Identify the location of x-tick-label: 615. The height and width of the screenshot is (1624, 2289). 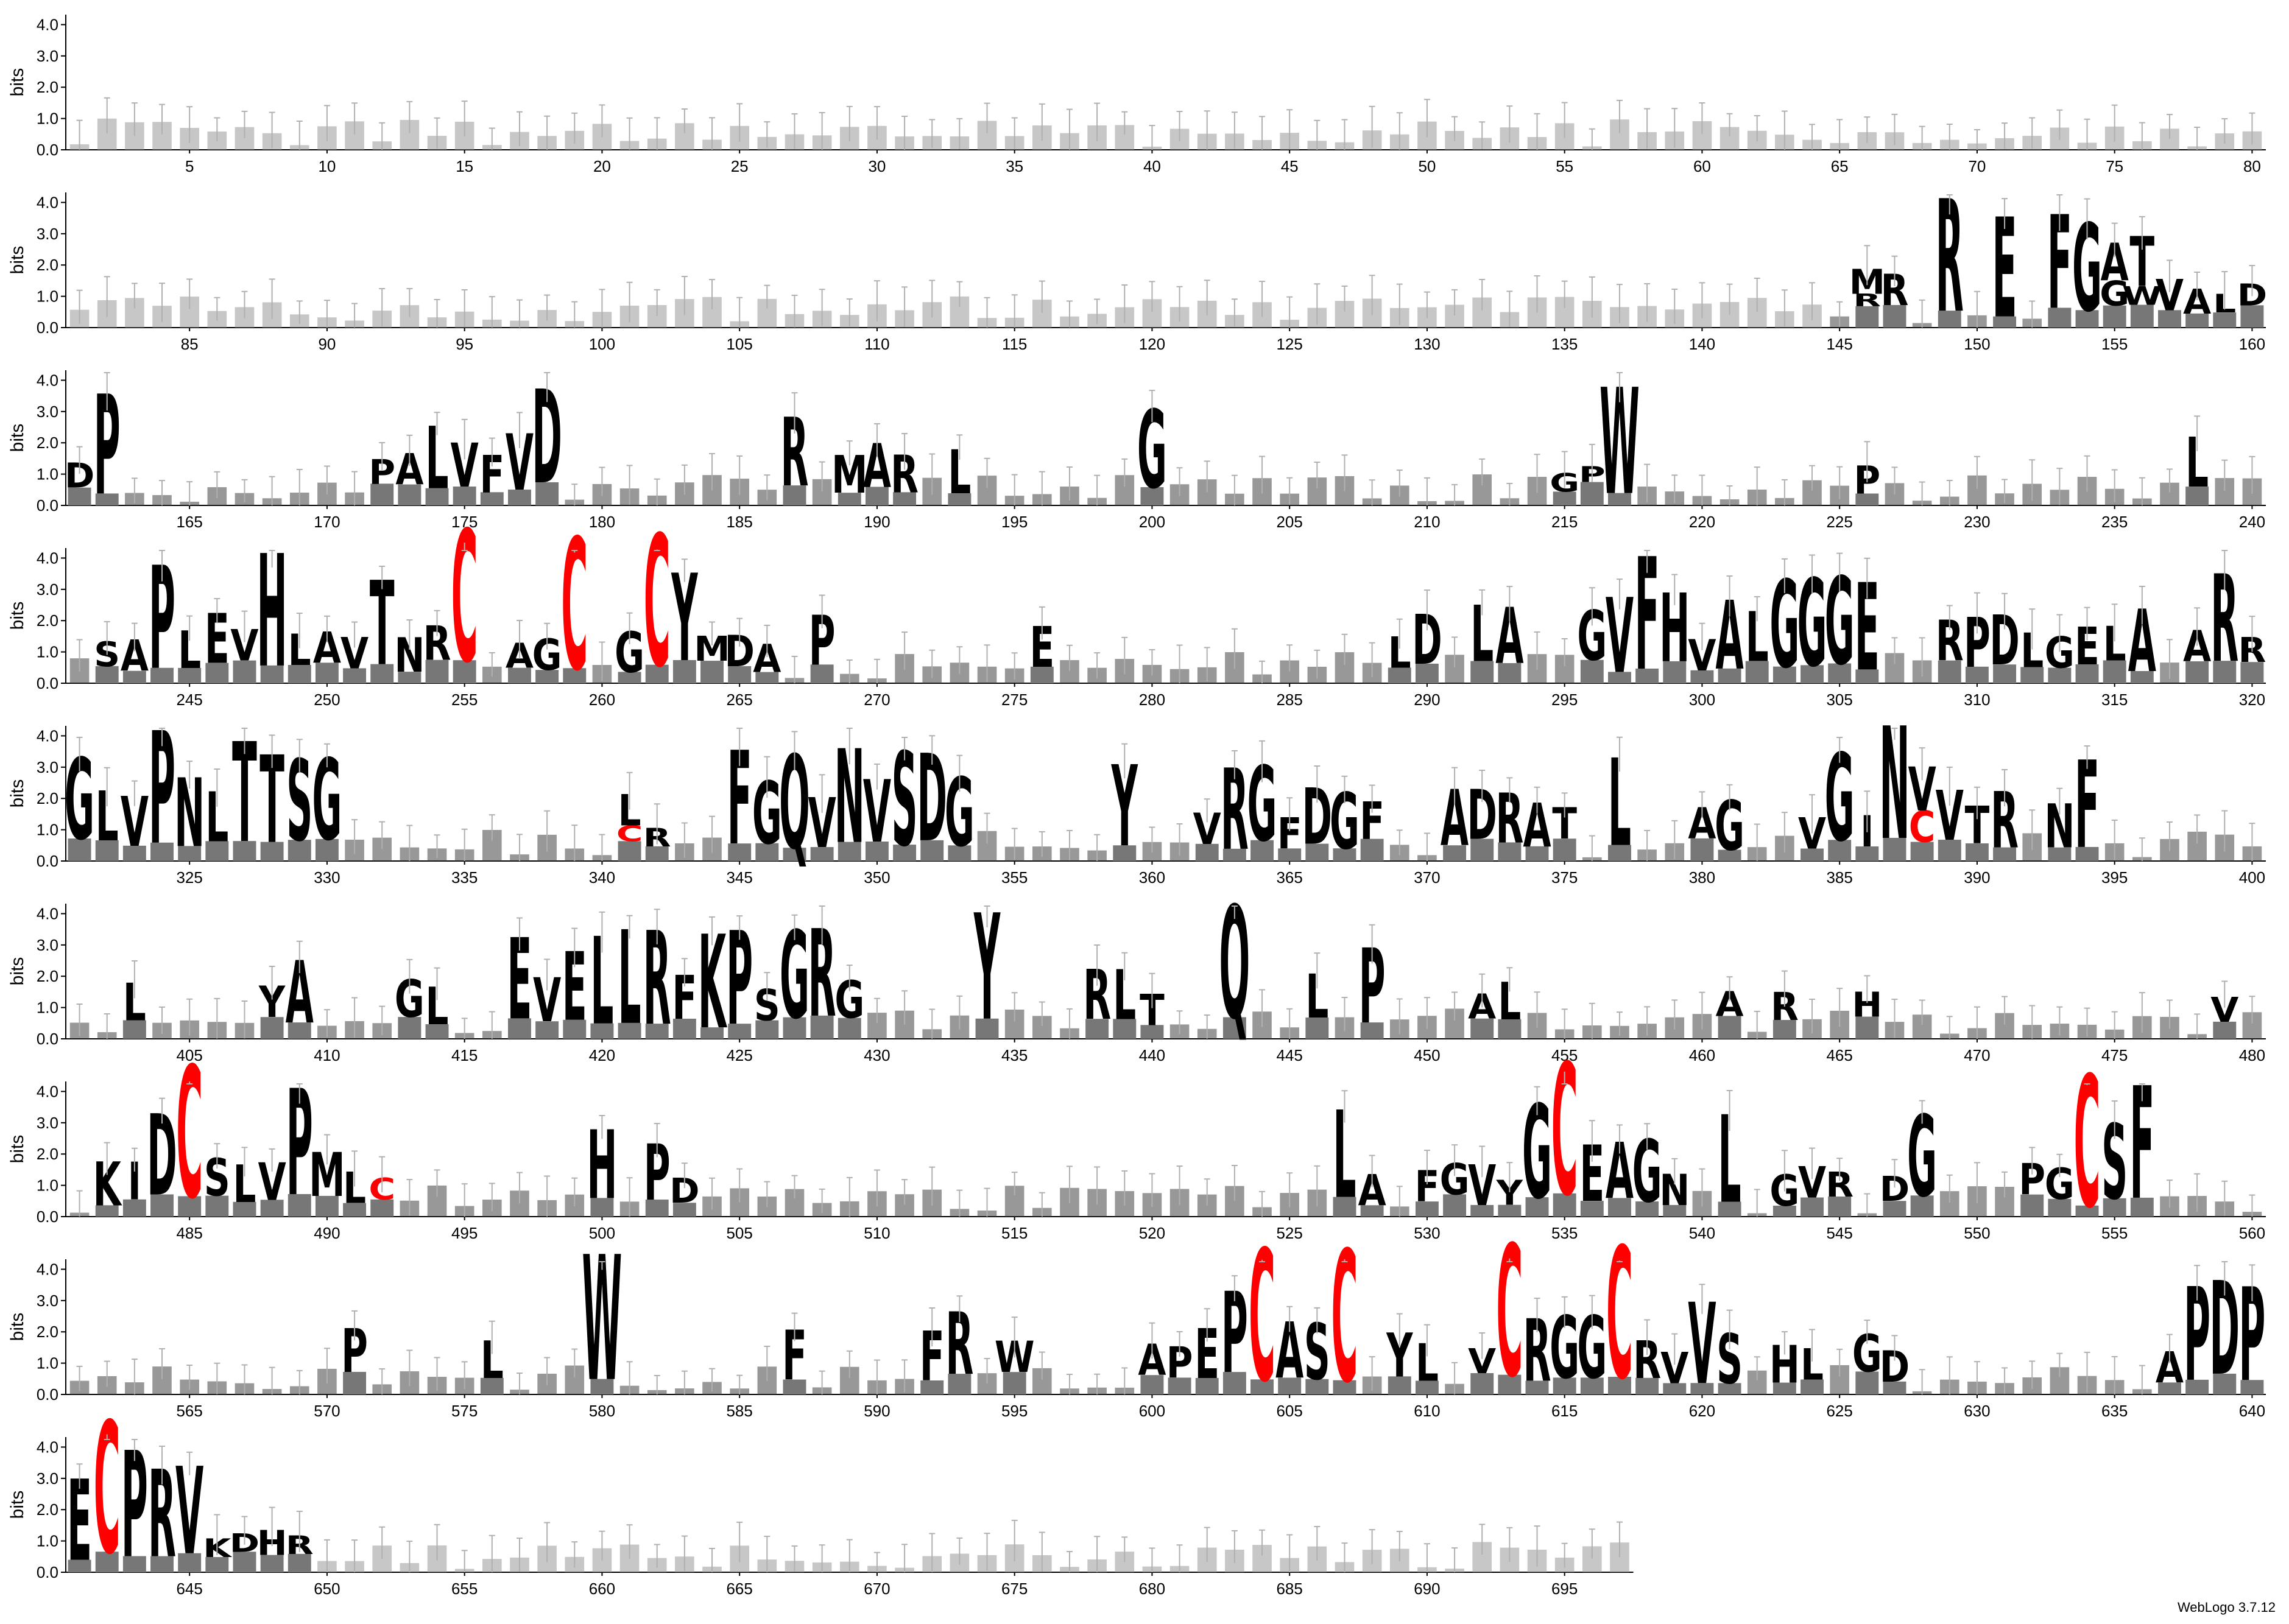
(1565, 1411).